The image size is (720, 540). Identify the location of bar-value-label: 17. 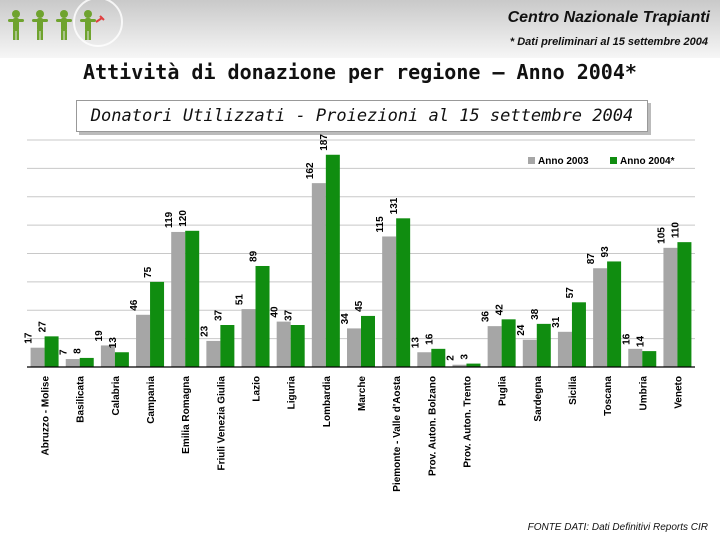
(29, 338).